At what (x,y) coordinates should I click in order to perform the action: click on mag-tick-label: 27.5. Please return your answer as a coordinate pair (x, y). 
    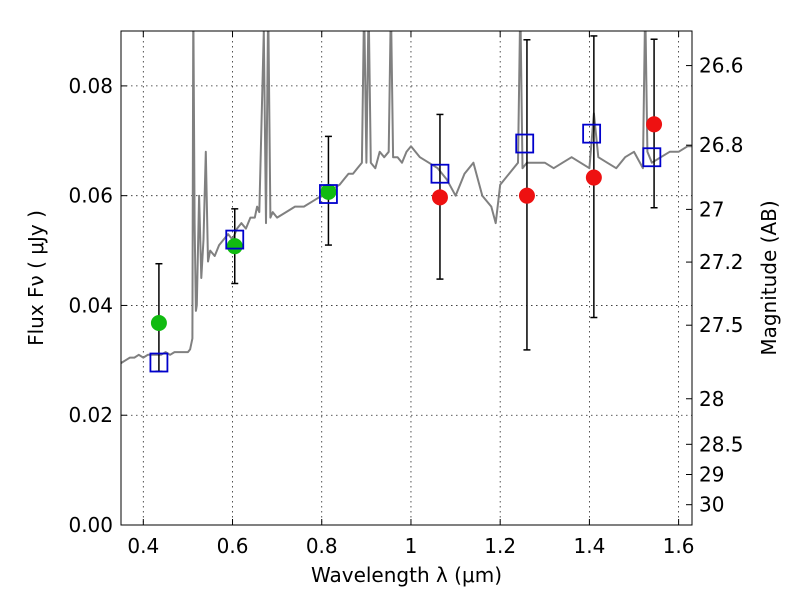
    Looking at the image, I should click on (721, 325).